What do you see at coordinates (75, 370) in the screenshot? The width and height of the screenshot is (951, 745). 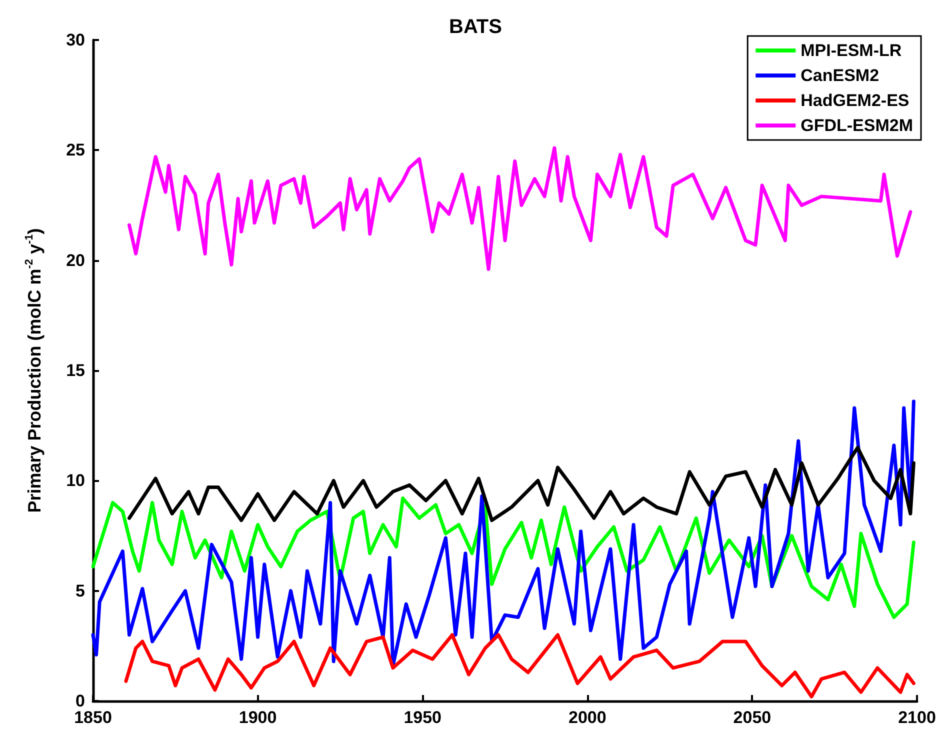 I see `y-tick-label: 15` at bounding box center [75, 370].